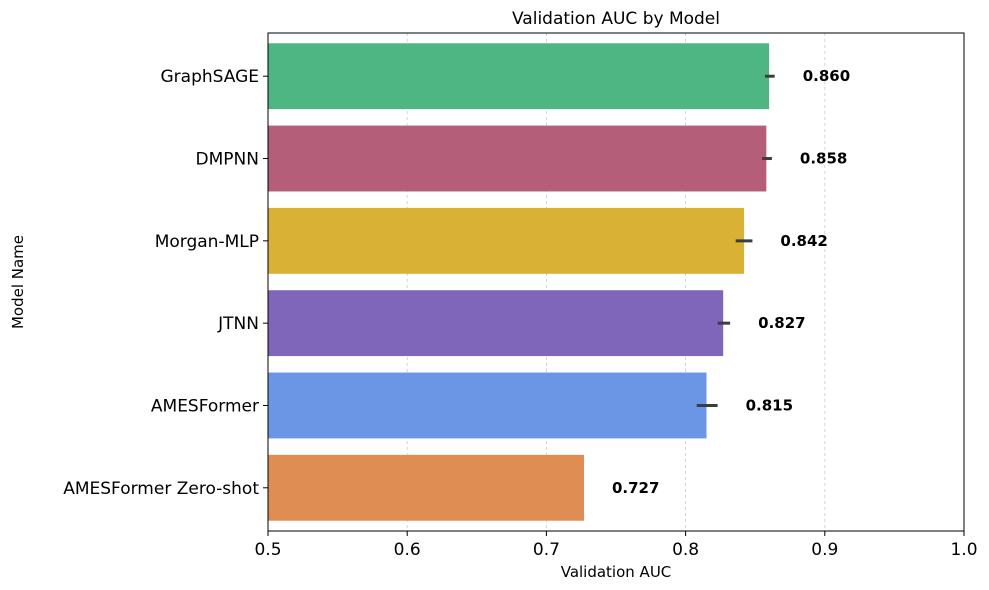  What do you see at coordinates (616, 572) in the screenshot?
I see `x-axis-title: Validation AUC` at bounding box center [616, 572].